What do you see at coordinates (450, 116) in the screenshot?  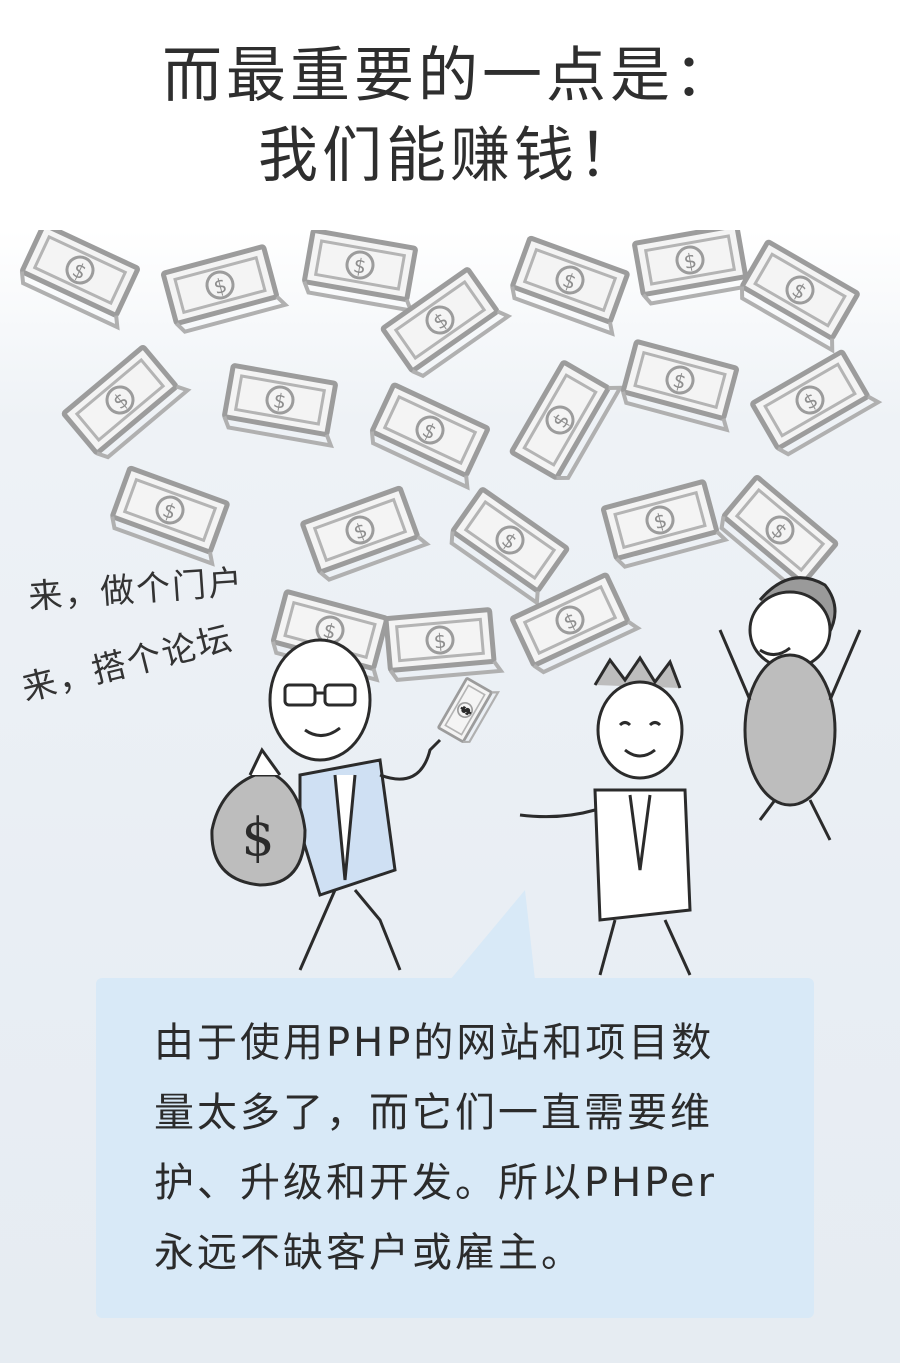 I see `panel-title: 而最重要的一点是： 我们能赚钱！` at bounding box center [450, 116].